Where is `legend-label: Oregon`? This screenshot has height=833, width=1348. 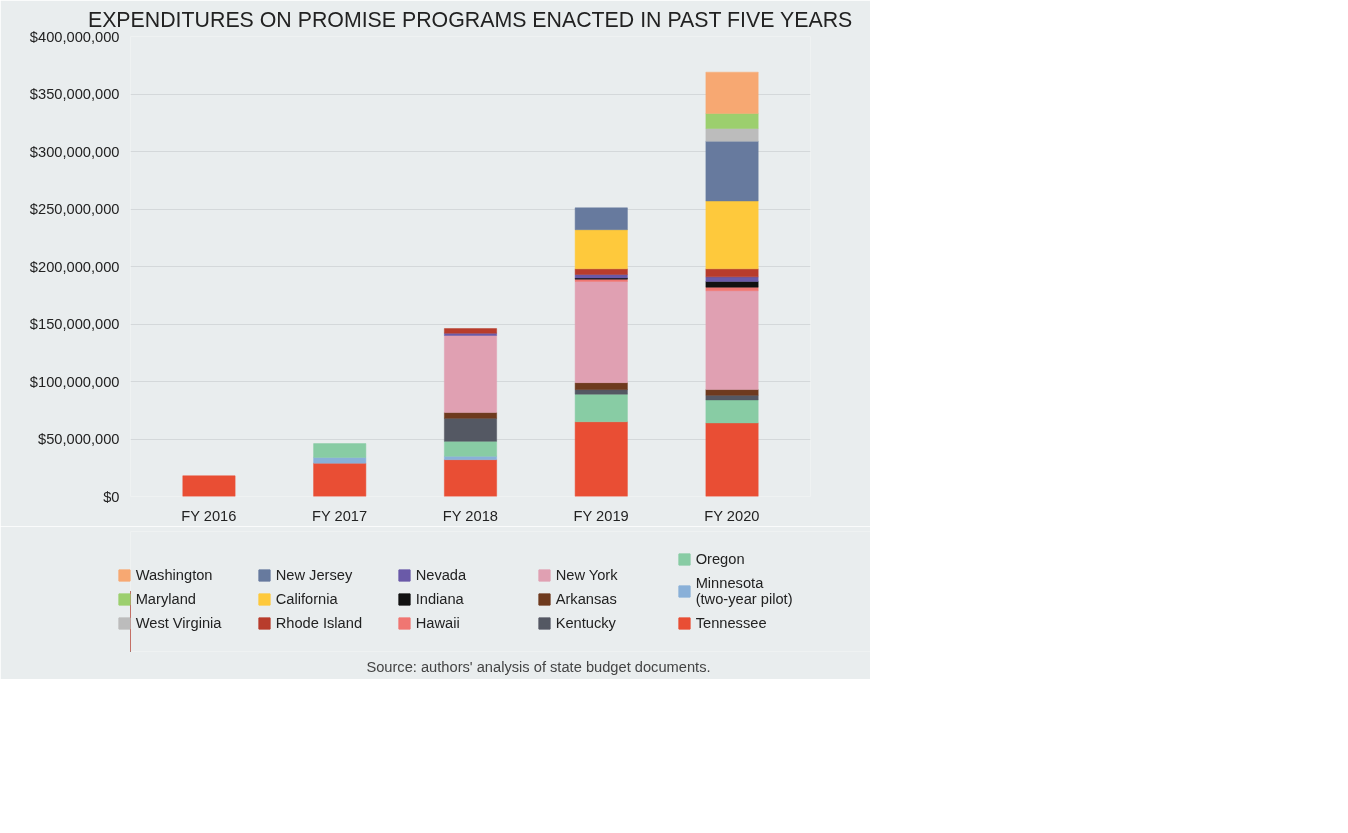 legend-label: Oregon is located at coordinates (720, 559).